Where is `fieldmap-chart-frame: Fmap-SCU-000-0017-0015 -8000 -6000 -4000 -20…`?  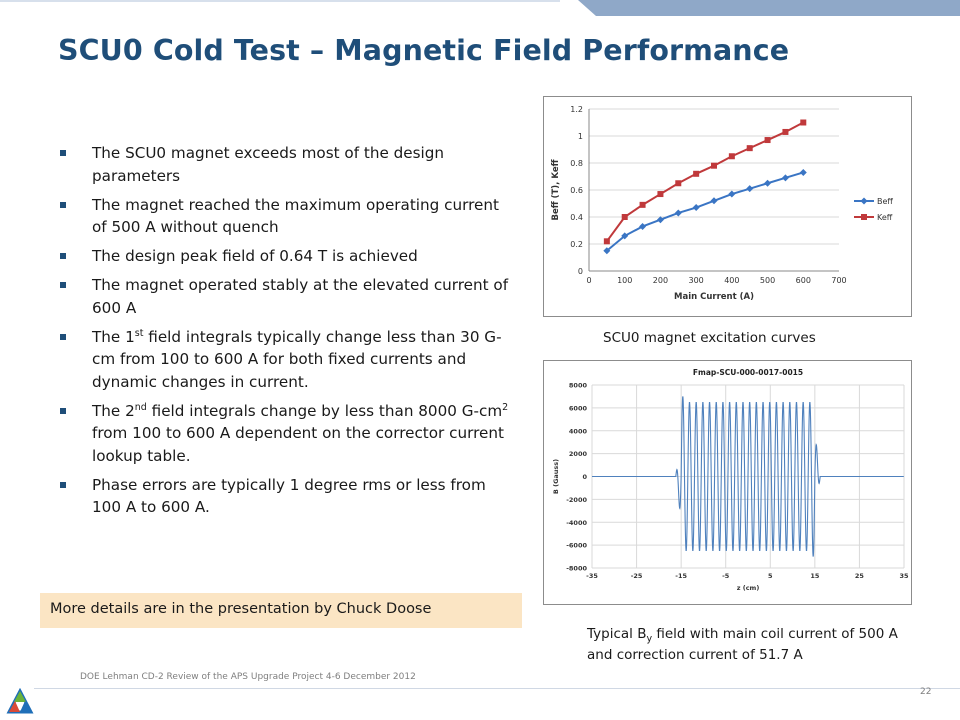
fieldmap-chart-frame: Fmap-SCU-000-0017-0015 -8000 -6000 -4000 -20… is located at coordinates (727, 482).